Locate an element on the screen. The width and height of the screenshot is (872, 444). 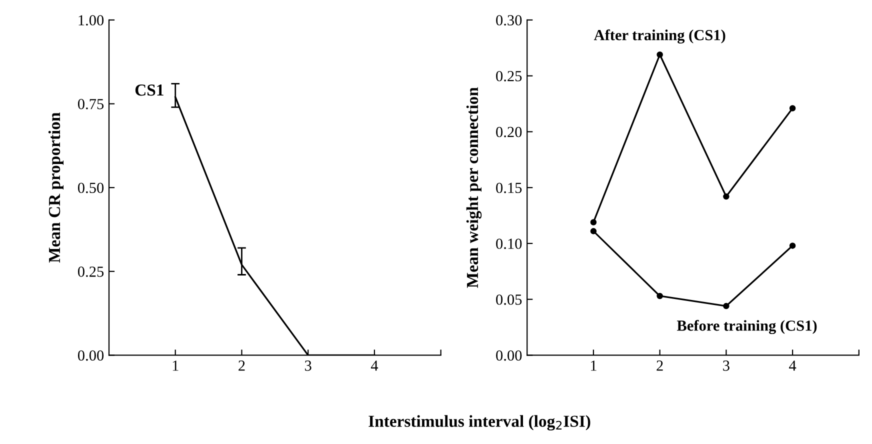
y-tick-label: 0.05 is located at coordinates (509, 299).